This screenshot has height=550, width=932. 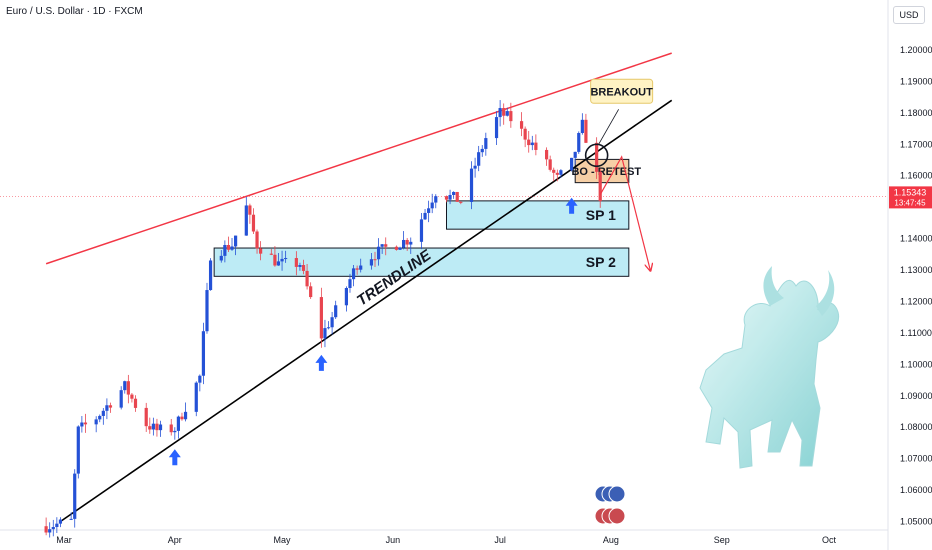 What do you see at coordinates (916, 364) in the screenshot?
I see `y-tick-label: 1.10000` at bounding box center [916, 364].